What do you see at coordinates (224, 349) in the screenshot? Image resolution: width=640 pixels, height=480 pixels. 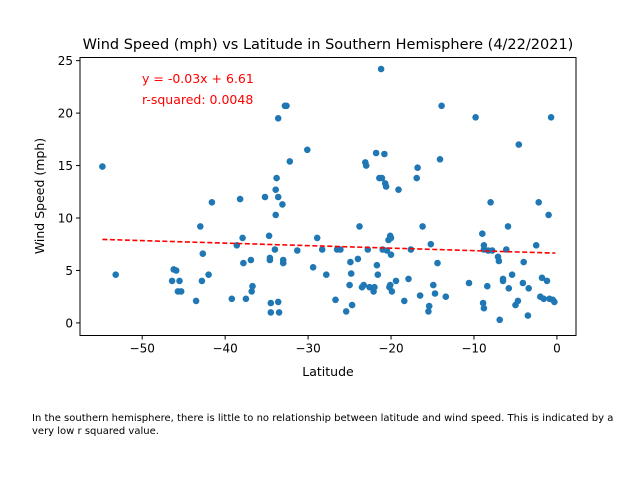 I see `x-tick-label: −40` at bounding box center [224, 349].